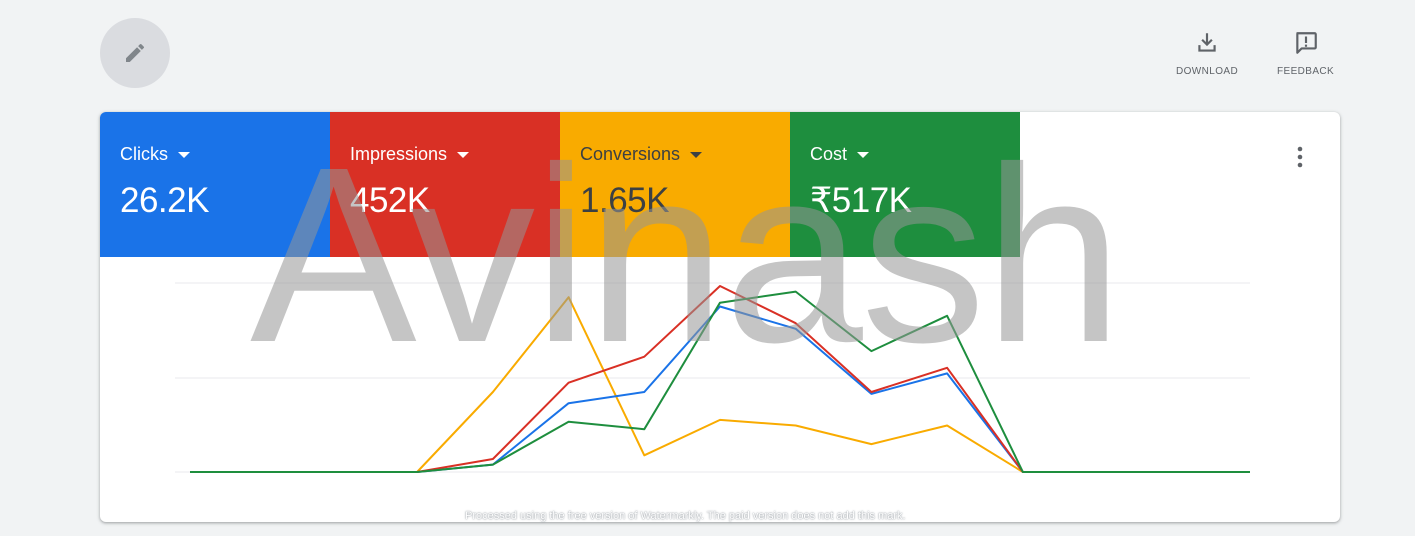  I want to click on download-button: DOWNLOAD, so click(1207, 53).